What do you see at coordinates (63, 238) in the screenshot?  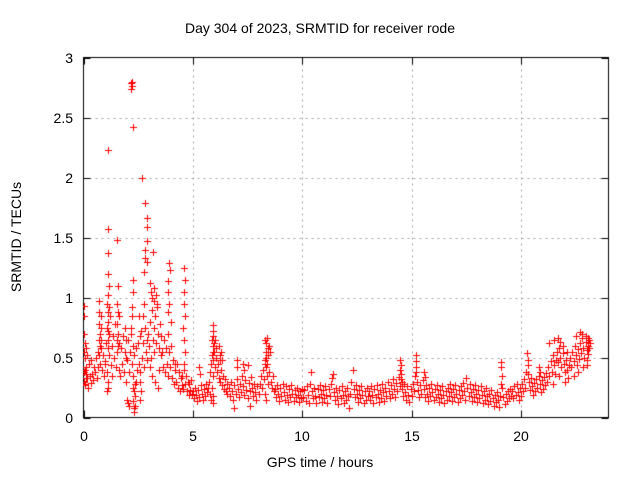 I see `y-tick-label: 1.5` at bounding box center [63, 238].